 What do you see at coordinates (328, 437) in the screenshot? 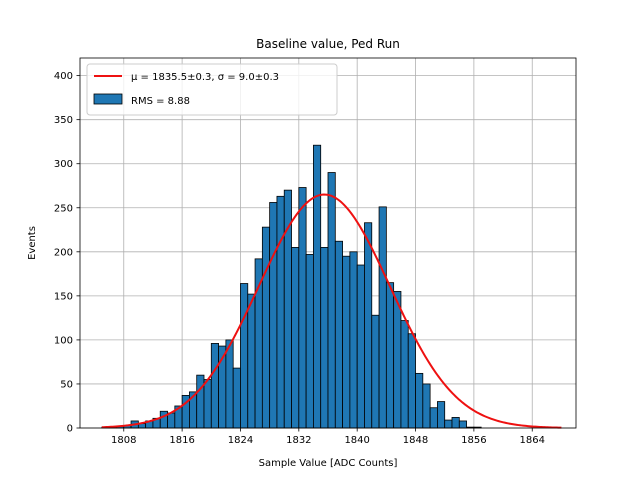
I see `x-axis-ticks: 1808 1816 1824 1832 1840 1848 1856 1864` at bounding box center [328, 437].